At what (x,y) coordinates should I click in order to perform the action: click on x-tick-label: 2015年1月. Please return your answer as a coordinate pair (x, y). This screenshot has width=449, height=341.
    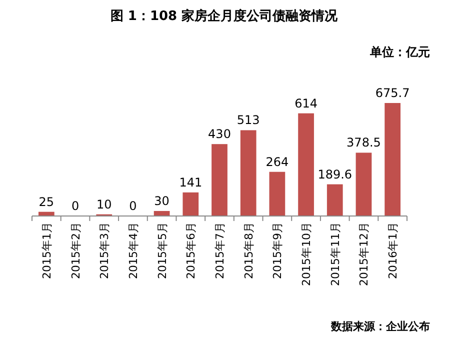
    Looking at the image, I should click on (47, 250).